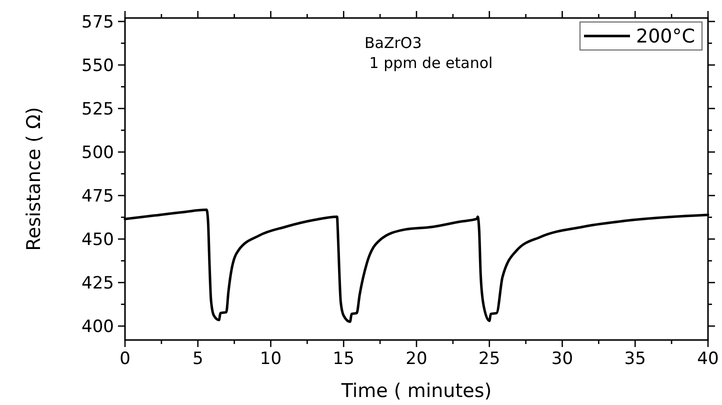 This screenshot has height=405, width=722. I want to click on y-tick-label: 550, so click(98, 66).